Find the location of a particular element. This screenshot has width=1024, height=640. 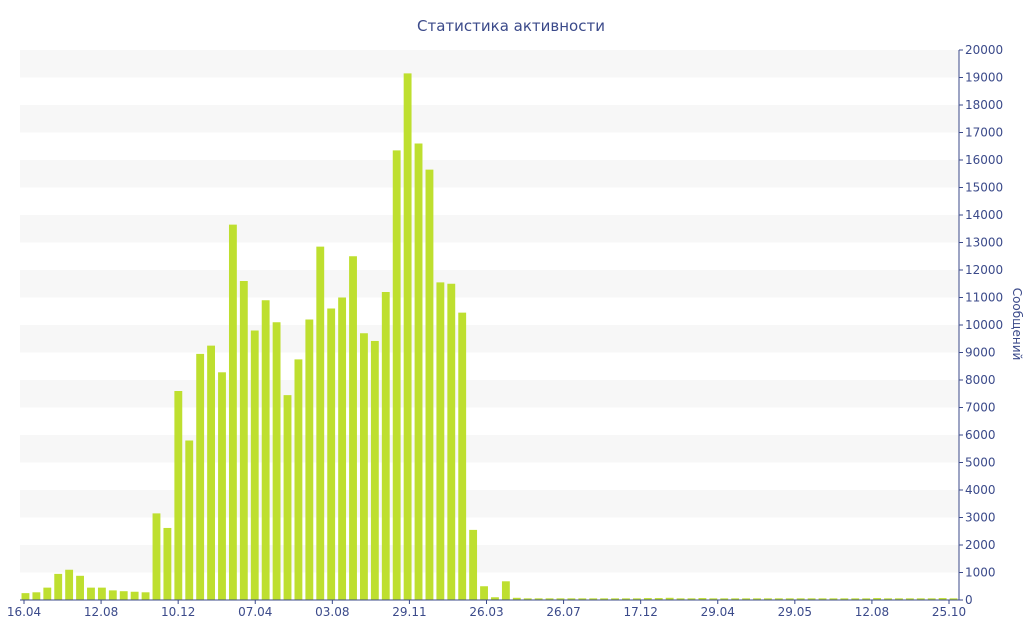

y-tick-label: 9000 is located at coordinates (980, 353).